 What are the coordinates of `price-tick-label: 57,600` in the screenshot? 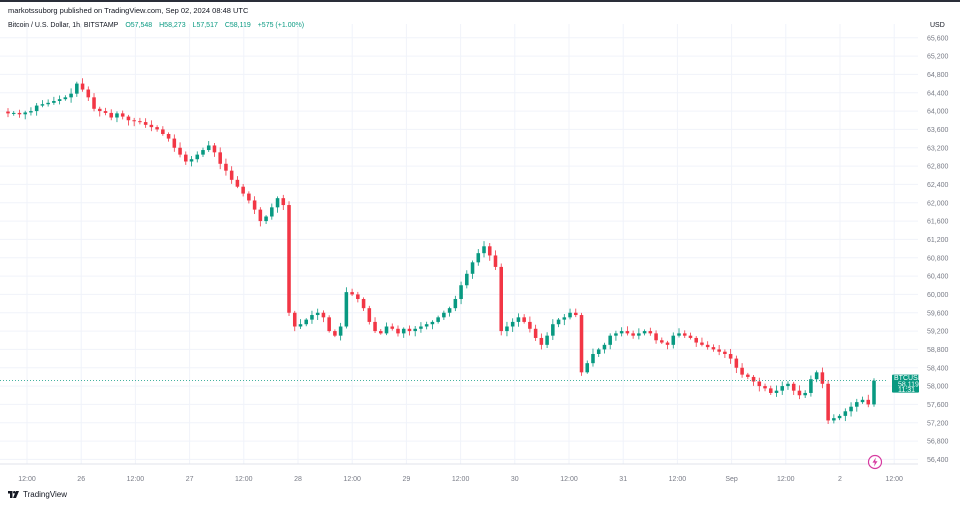 It's located at (938, 405).